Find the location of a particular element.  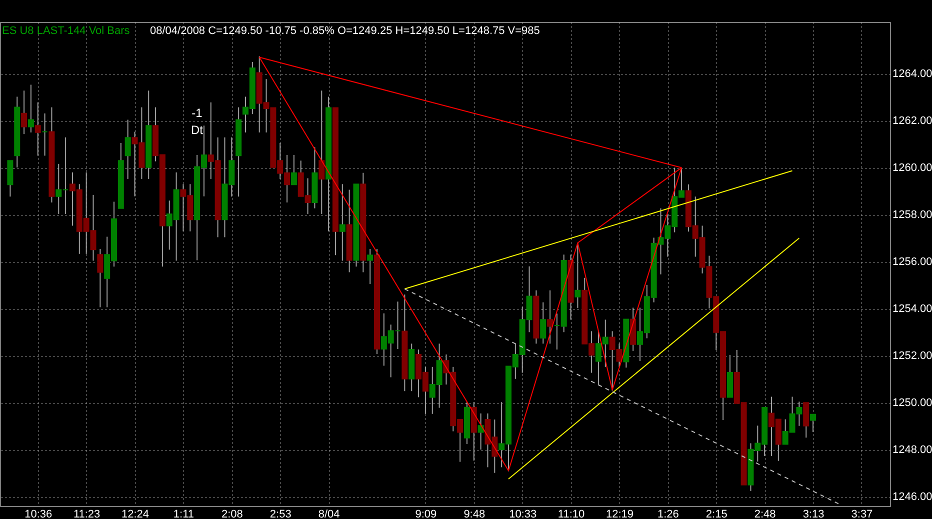

y-tick-label: 1260.00 is located at coordinates (912, 168).